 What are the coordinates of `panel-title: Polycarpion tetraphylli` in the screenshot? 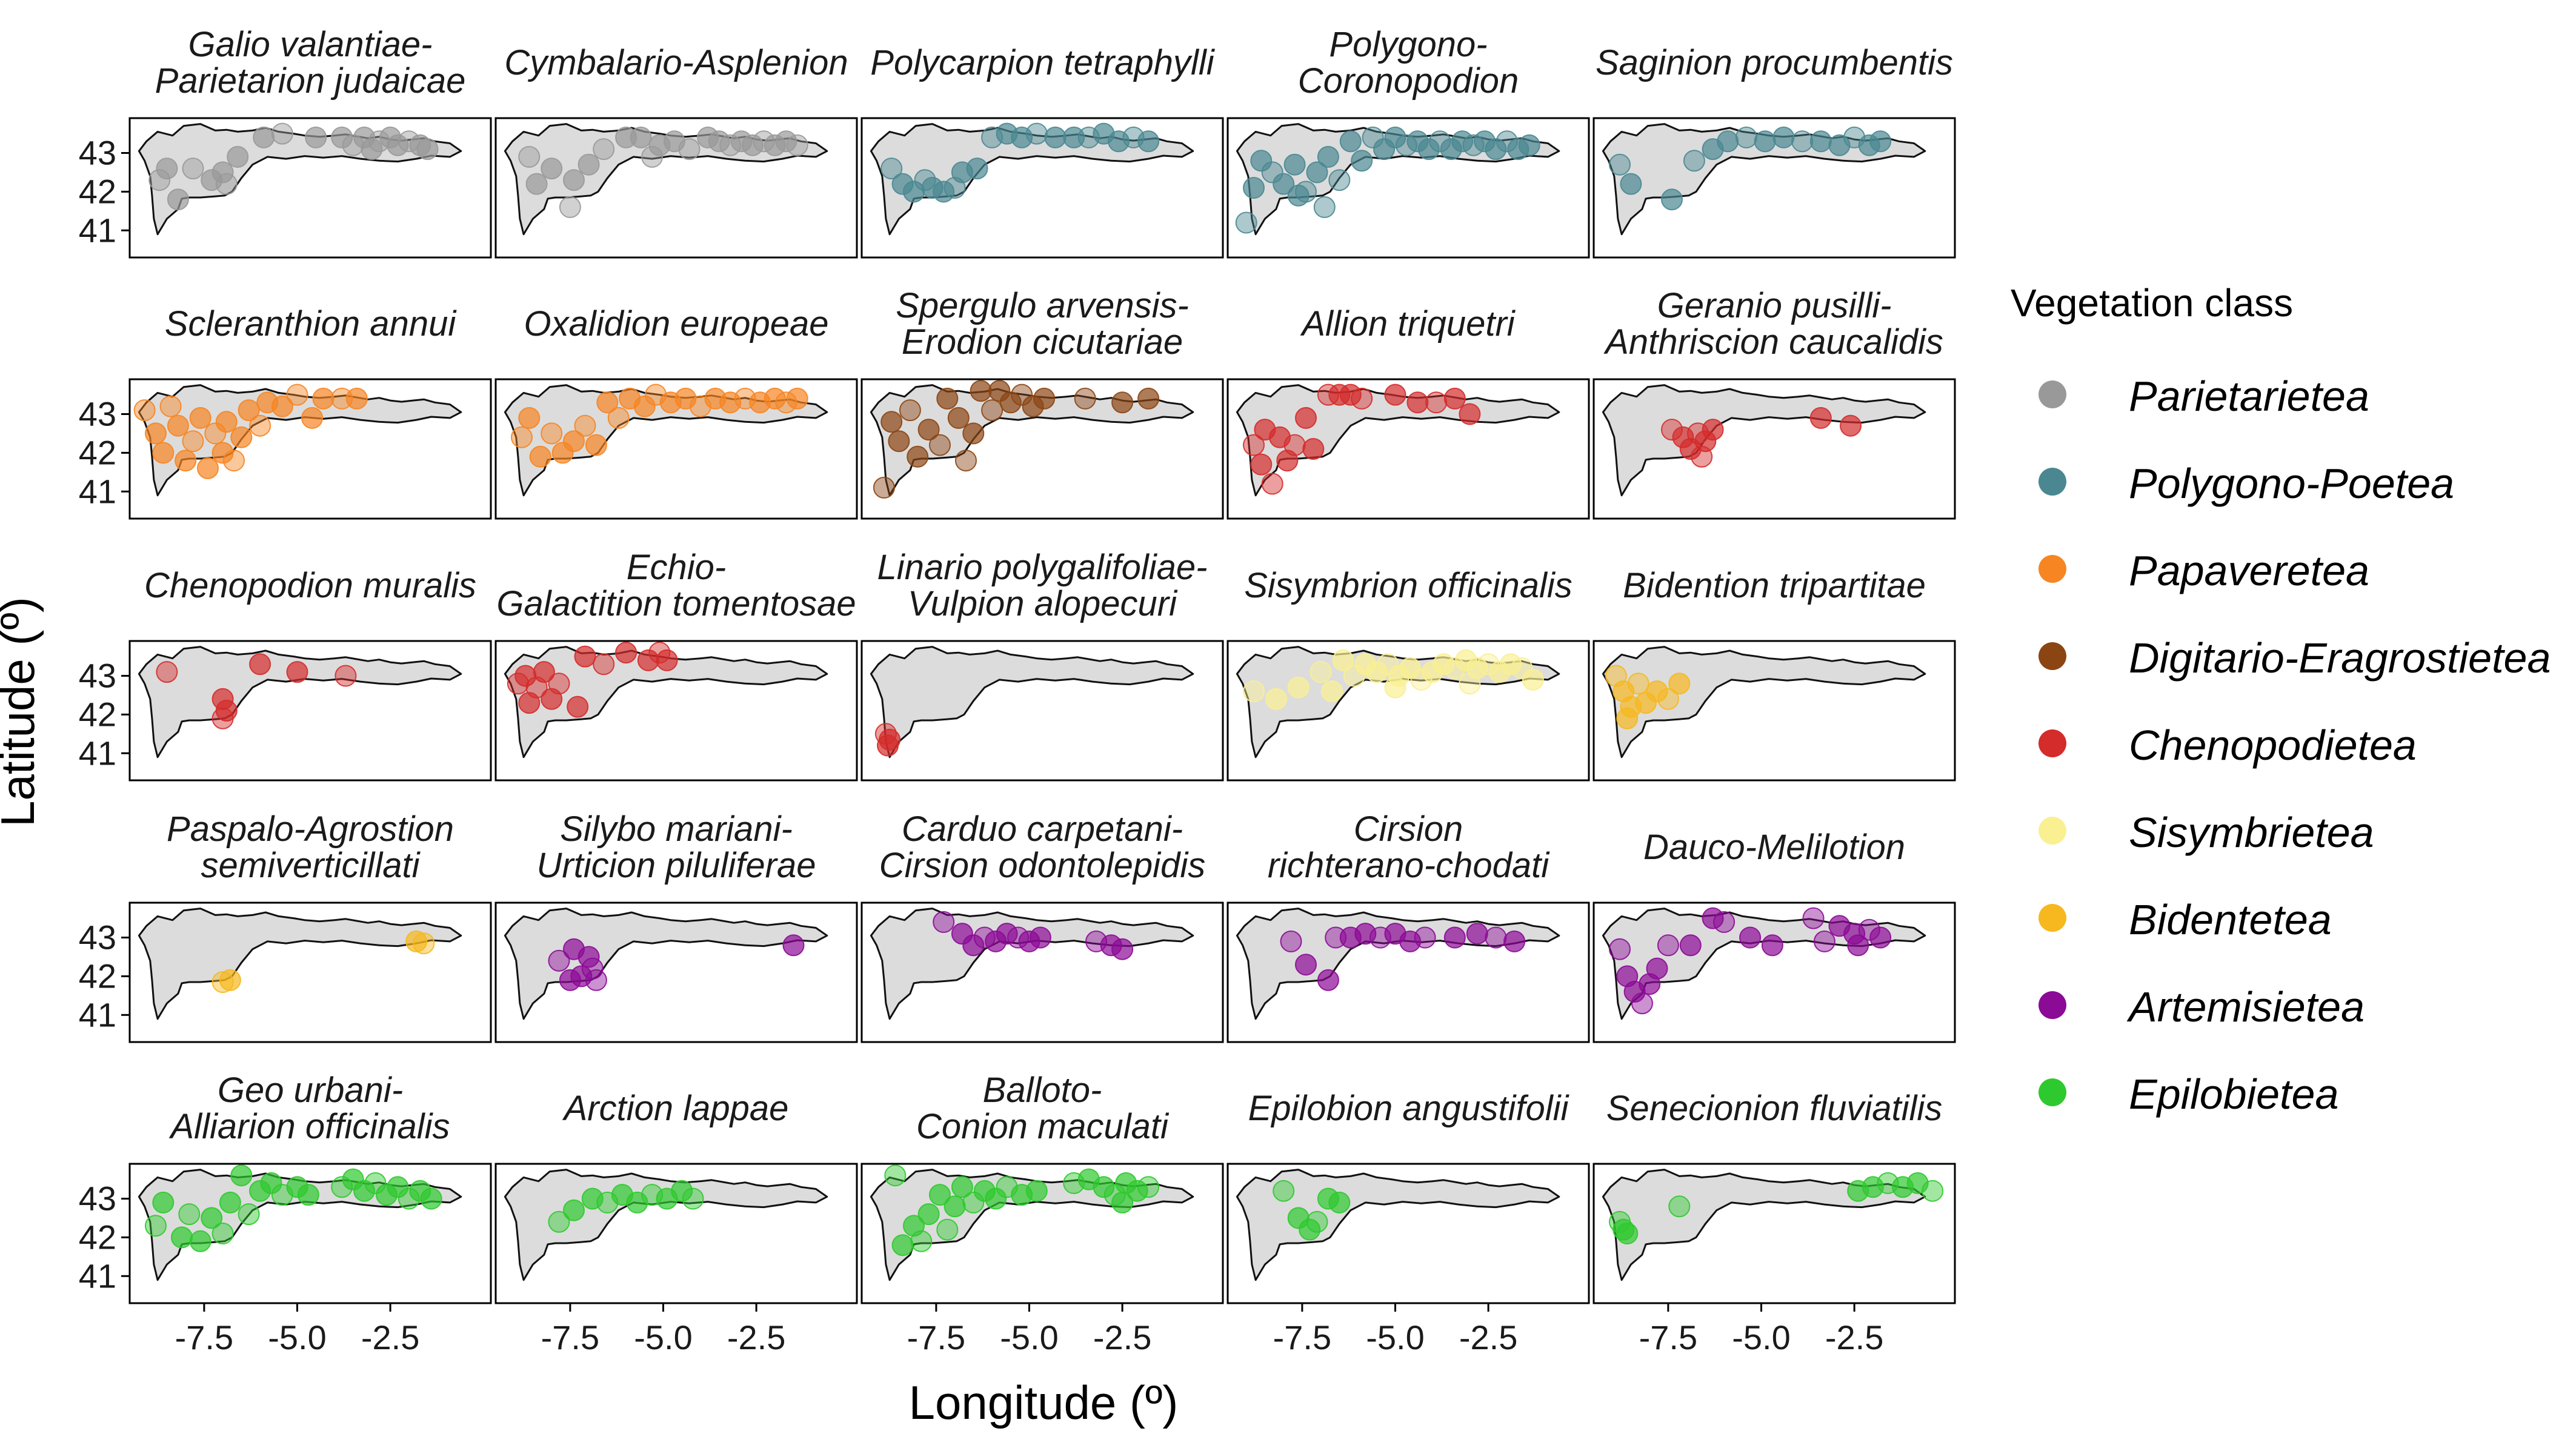 It's located at (1043, 62).